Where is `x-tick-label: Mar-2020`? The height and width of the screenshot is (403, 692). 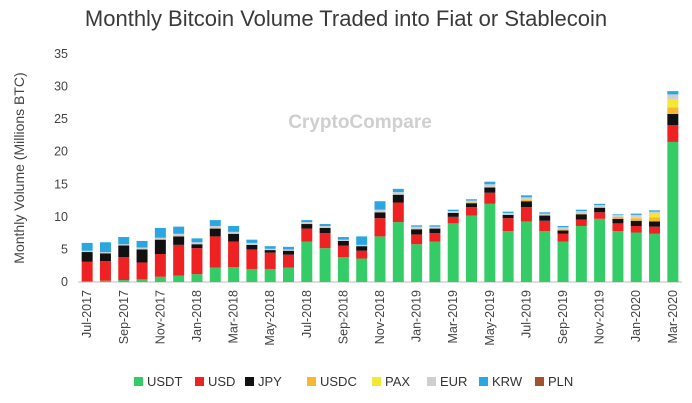
x-tick-label: Mar-2020 is located at coordinates (673, 317).